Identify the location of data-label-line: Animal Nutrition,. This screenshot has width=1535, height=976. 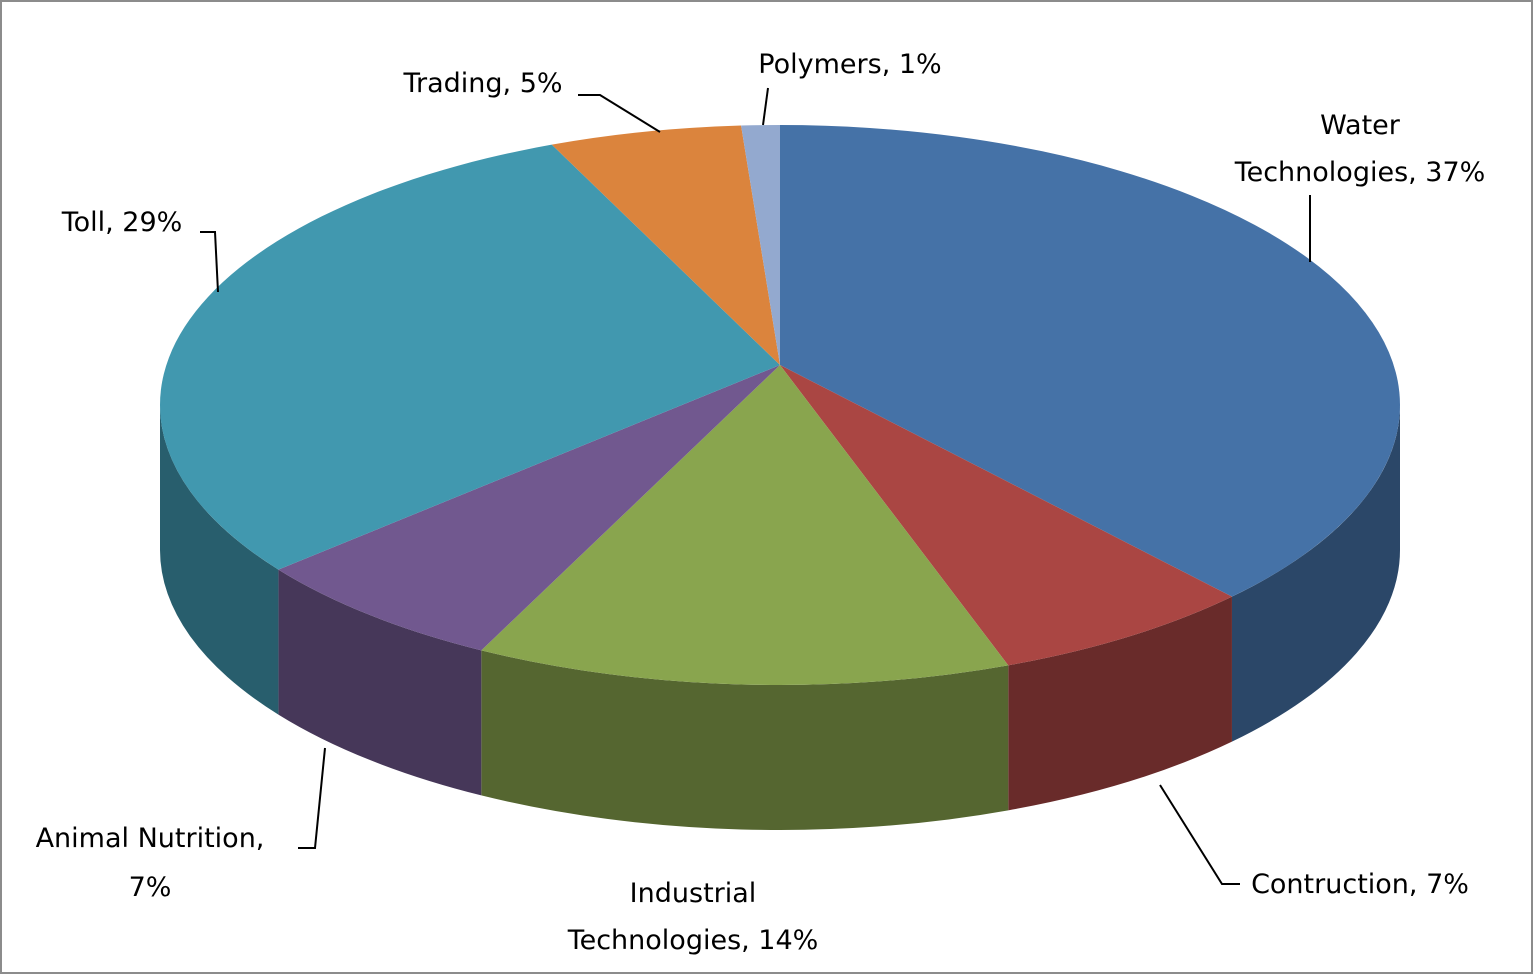
(150, 838).